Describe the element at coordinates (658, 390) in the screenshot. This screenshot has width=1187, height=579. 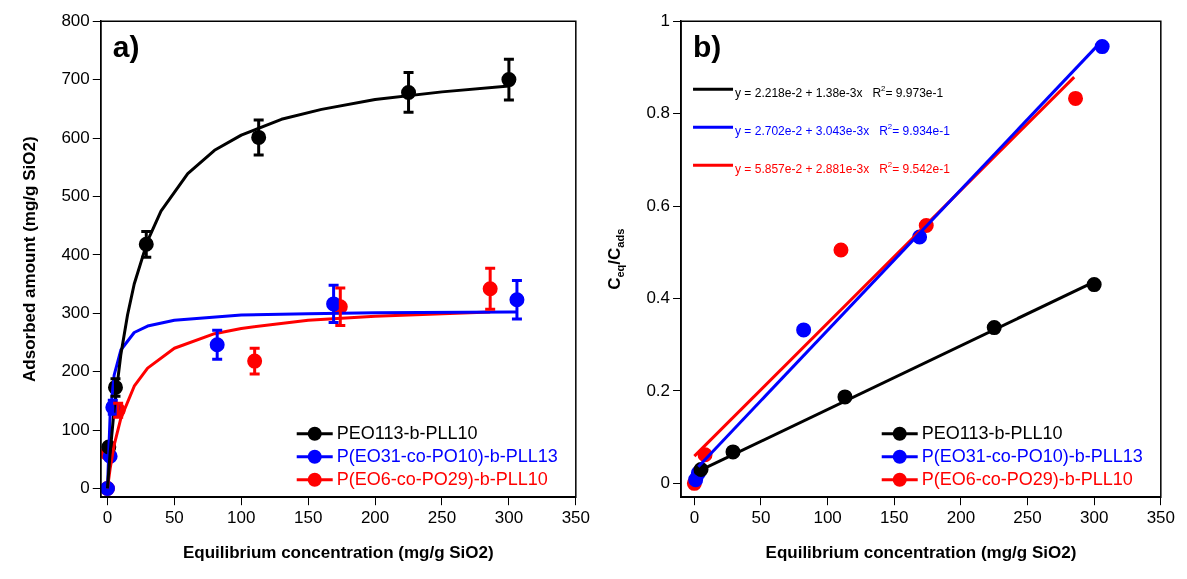
I see `y-tick-label: 0.2` at that location.